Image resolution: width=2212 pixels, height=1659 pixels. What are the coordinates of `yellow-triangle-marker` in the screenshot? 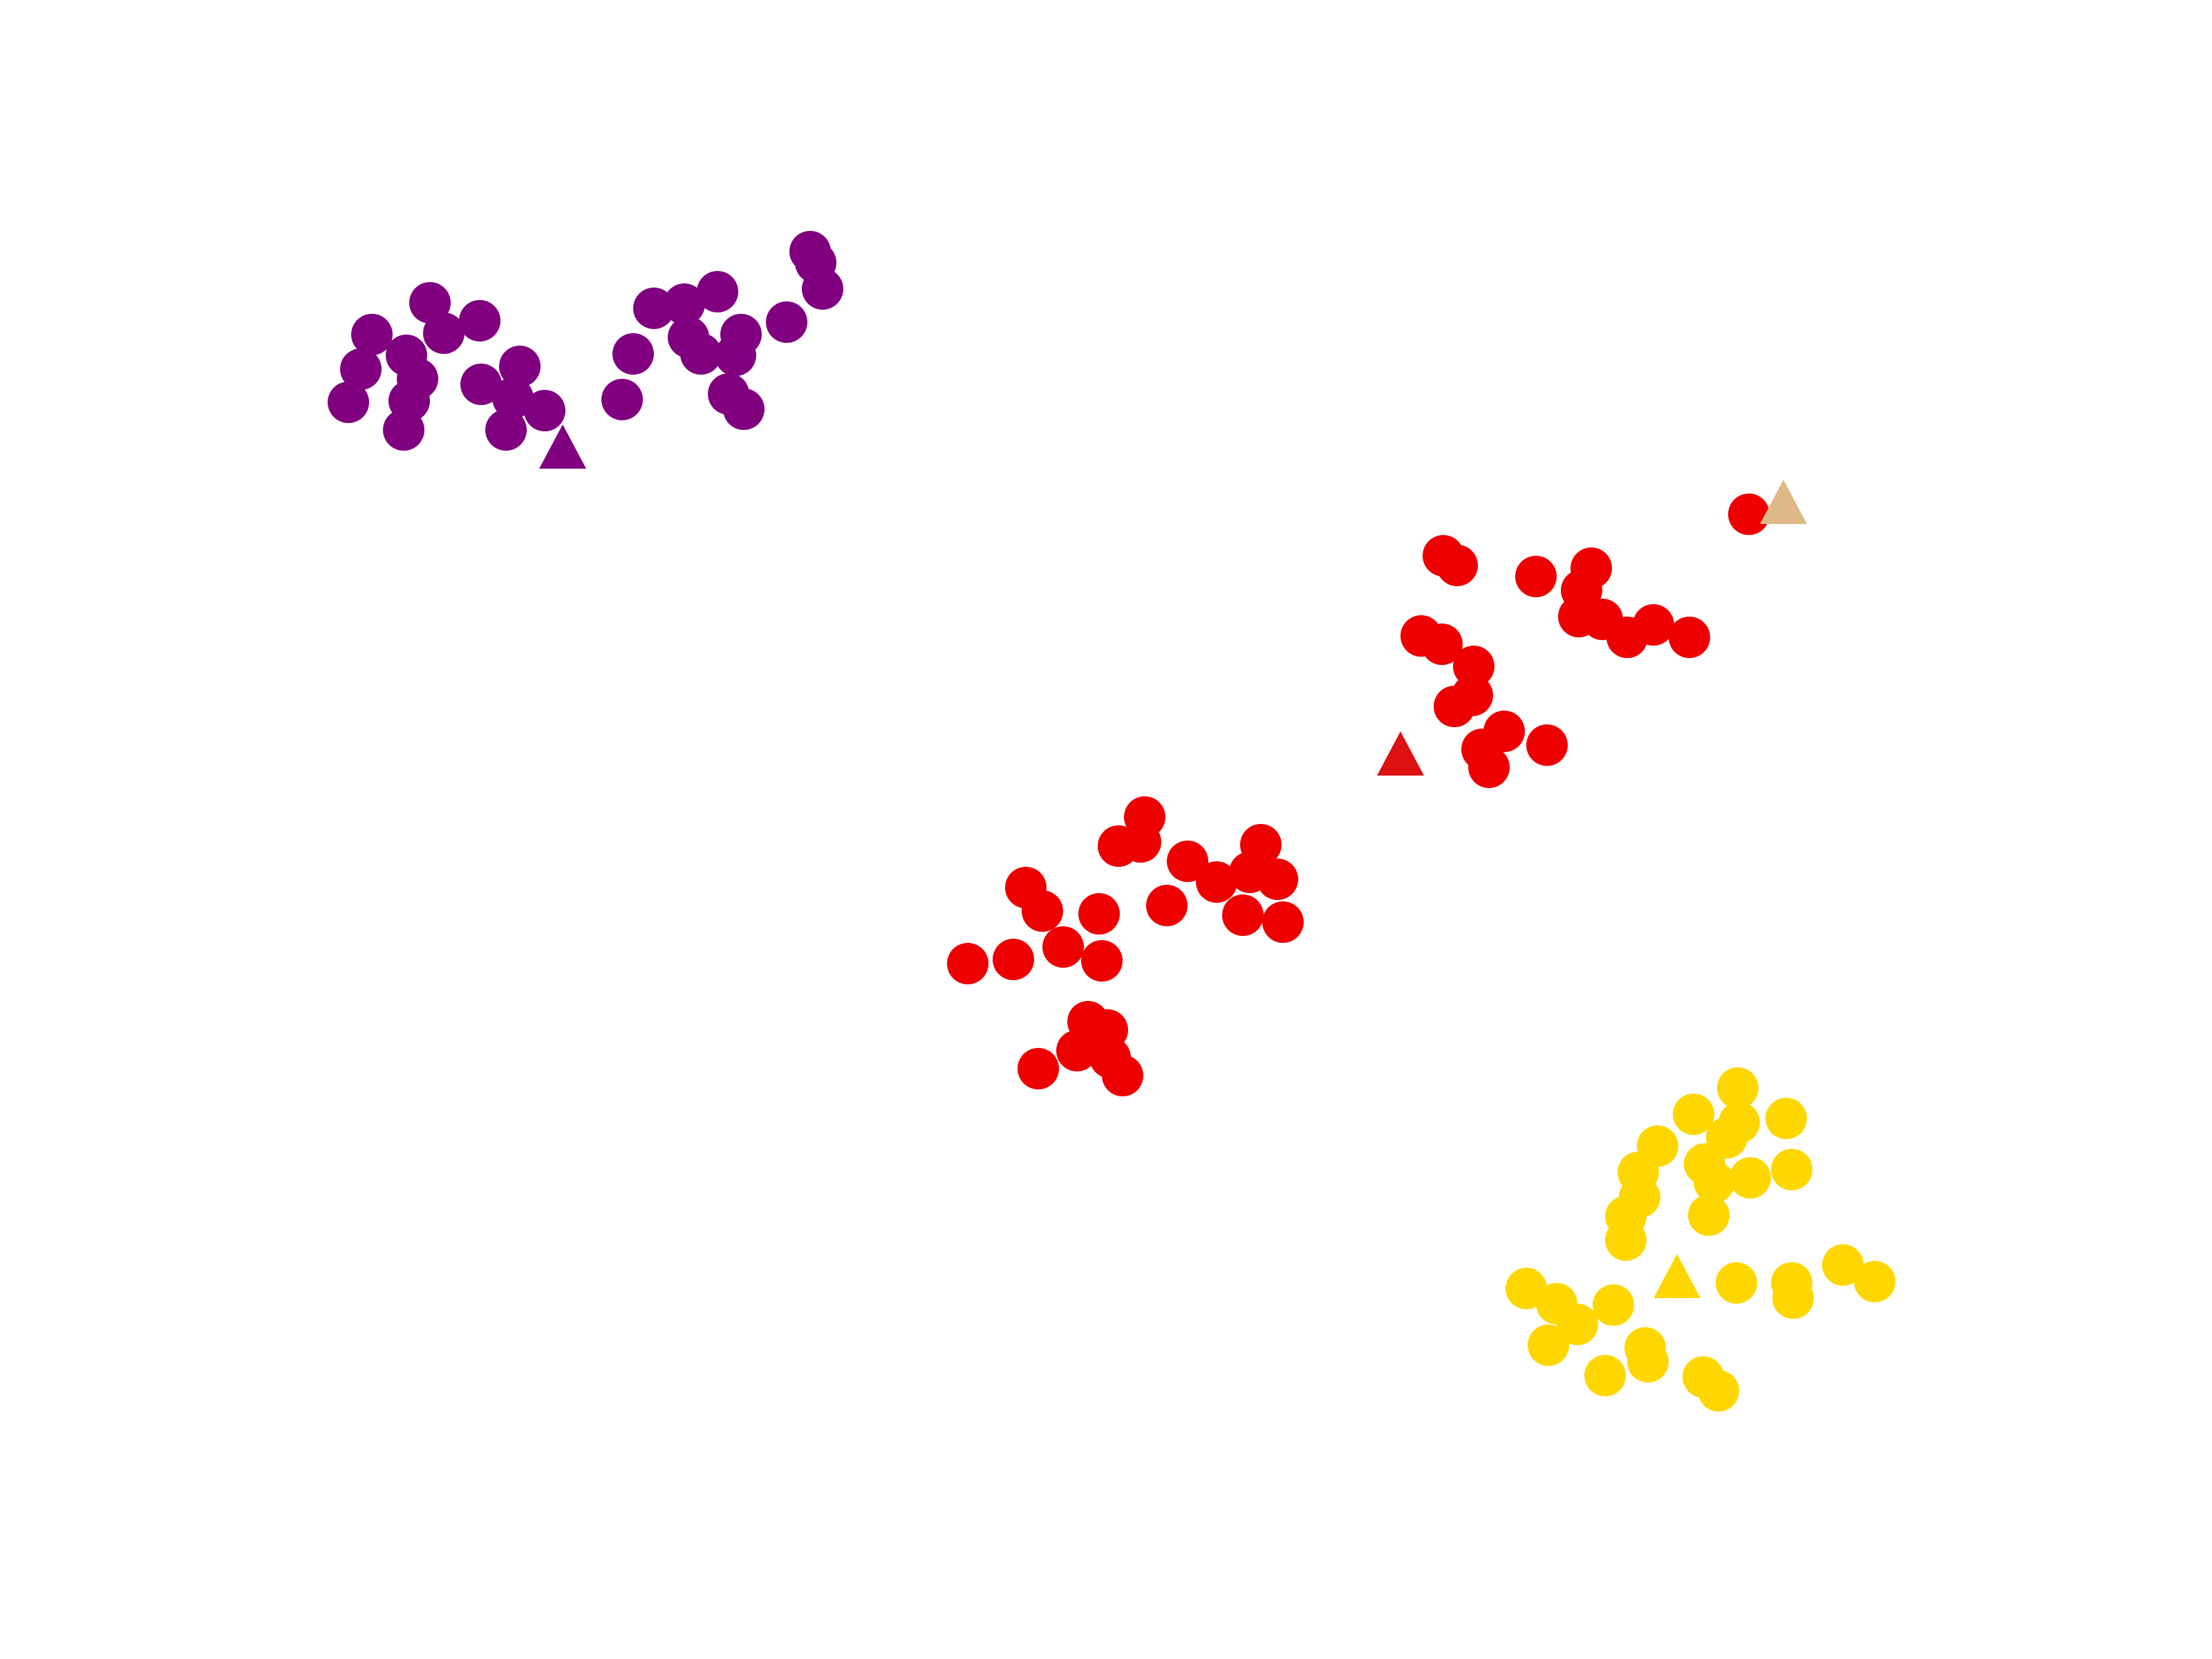 It's located at (1676, 1276).